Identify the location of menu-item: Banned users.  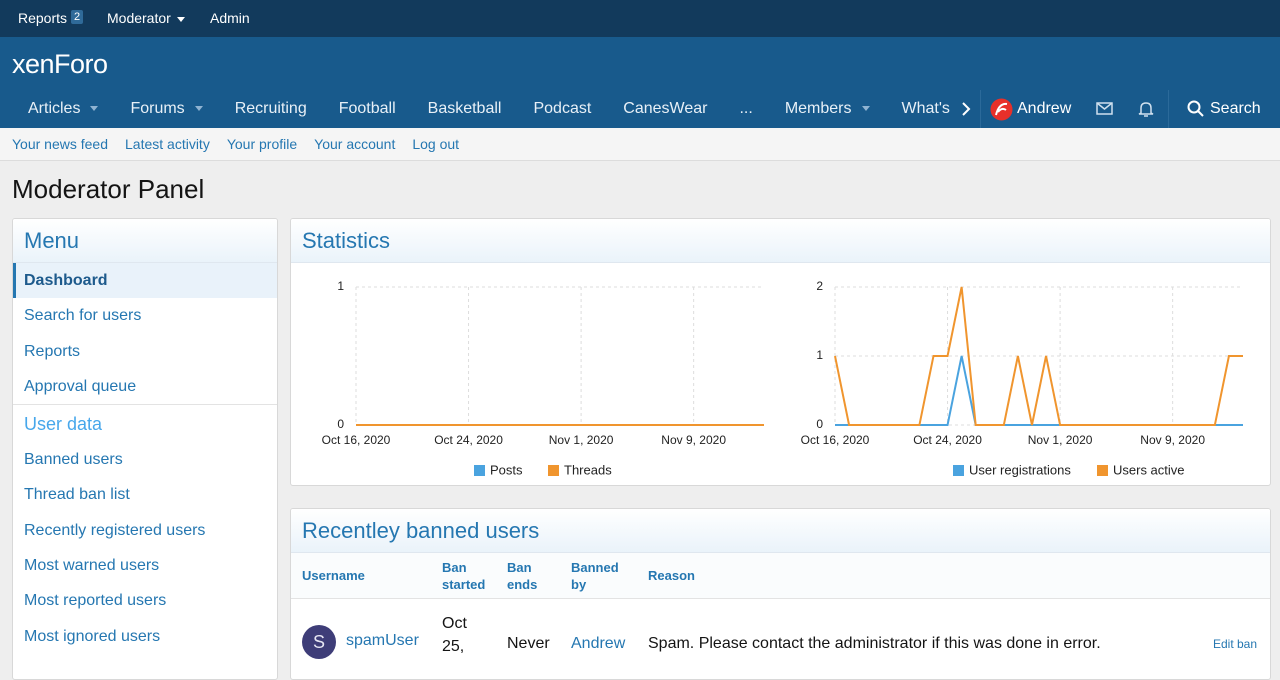
(73, 460).